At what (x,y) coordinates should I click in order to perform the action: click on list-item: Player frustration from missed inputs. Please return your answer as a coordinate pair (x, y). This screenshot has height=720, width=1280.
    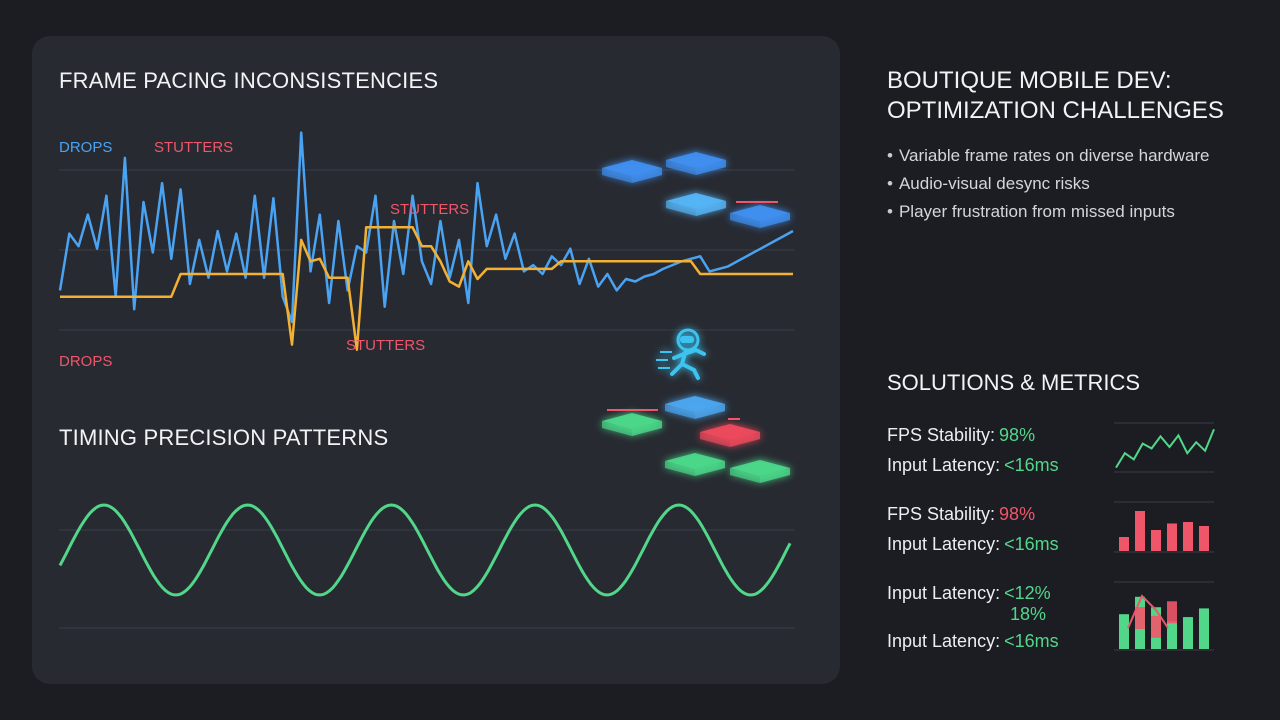
    Looking at the image, I should click on (1048, 215).